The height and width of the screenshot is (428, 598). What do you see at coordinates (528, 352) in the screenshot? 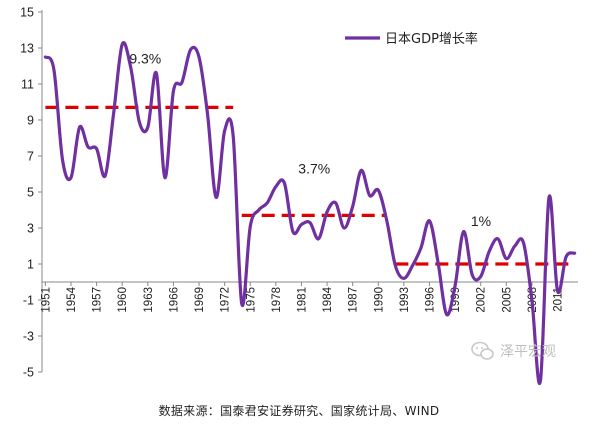
I see `watermark-text: 泽平宏观` at bounding box center [528, 352].